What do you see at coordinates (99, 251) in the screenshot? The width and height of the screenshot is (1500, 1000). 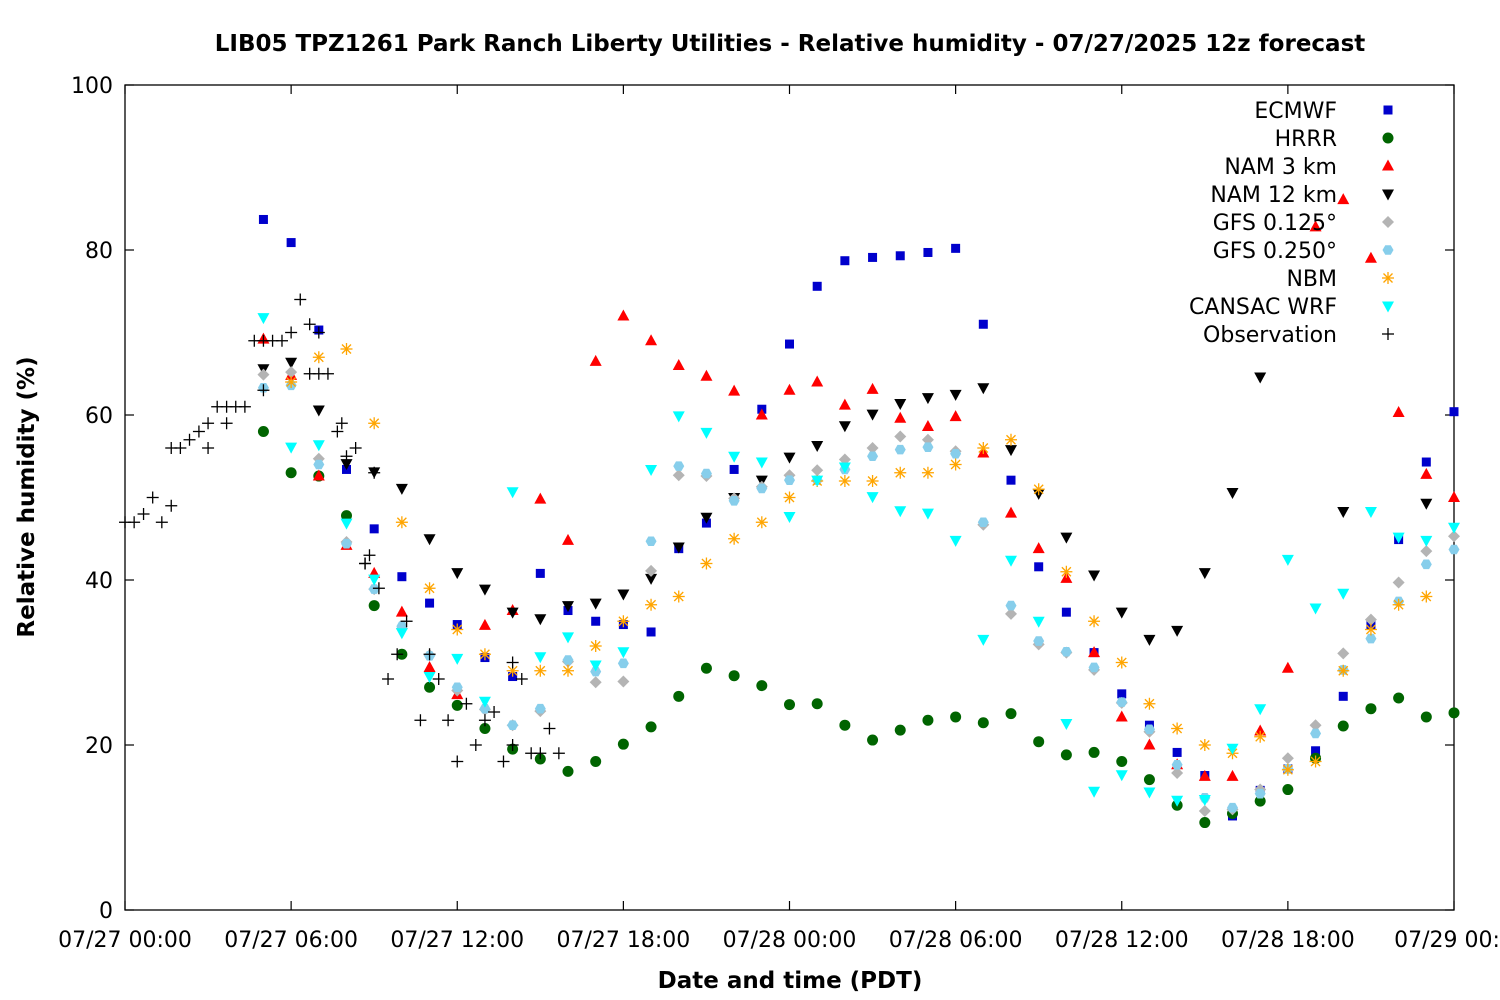 I see `y-tick-label: 80` at bounding box center [99, 251].